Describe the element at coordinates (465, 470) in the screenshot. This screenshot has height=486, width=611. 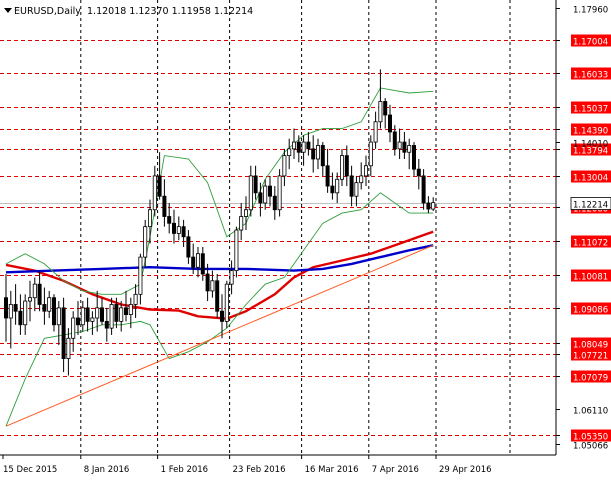
I see `x-tick-label: 29 Apr 2016` at that location.